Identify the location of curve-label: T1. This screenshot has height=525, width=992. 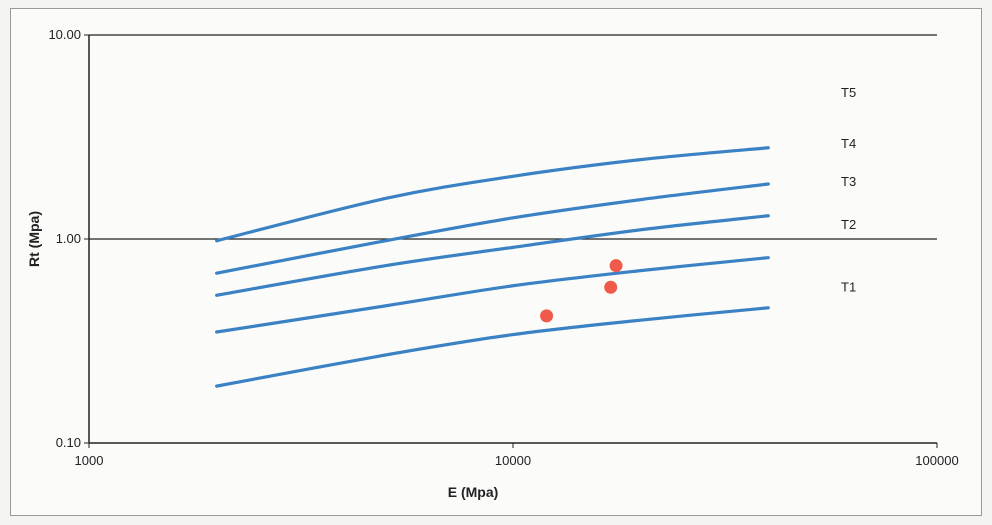
(848, 286).